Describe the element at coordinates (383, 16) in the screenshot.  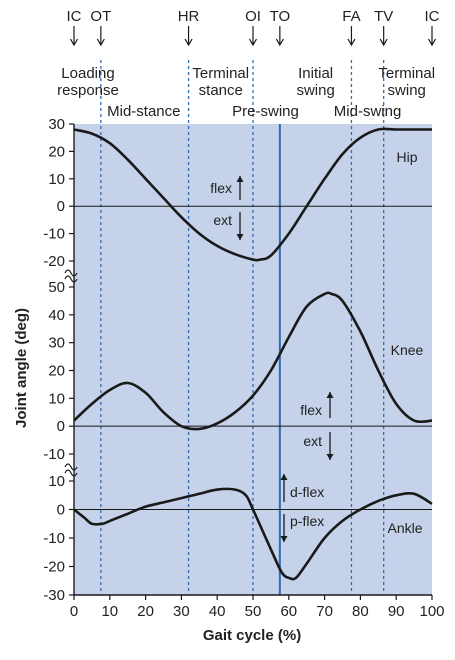
I see `event-label-tv: TV` at that location.